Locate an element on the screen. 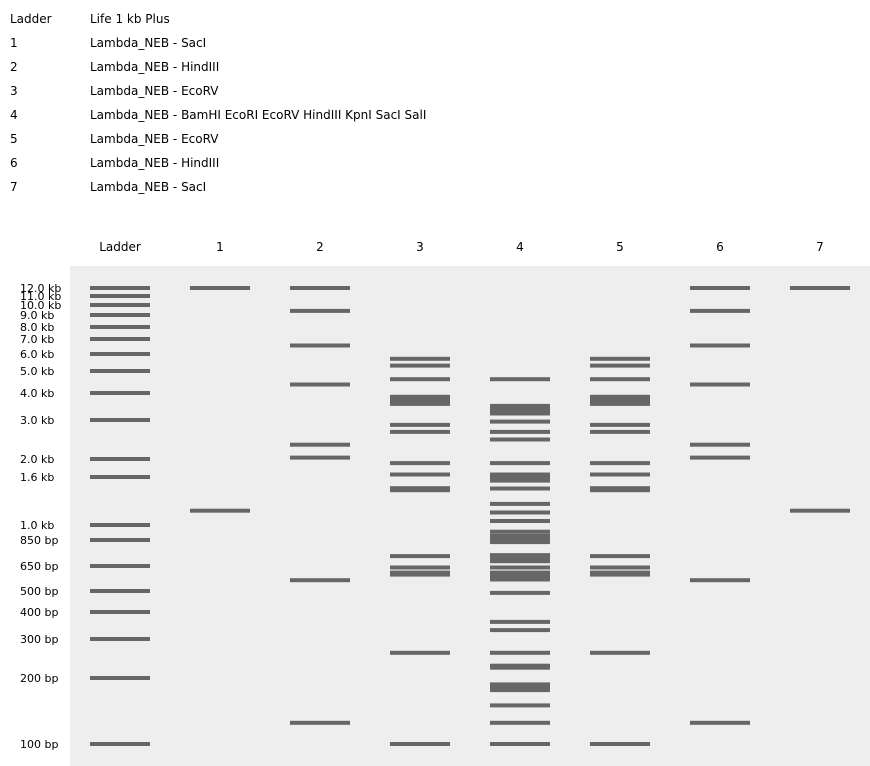 The image size is (870, 766). size-label: 11.0 kb is located at coordinates (40, 296).